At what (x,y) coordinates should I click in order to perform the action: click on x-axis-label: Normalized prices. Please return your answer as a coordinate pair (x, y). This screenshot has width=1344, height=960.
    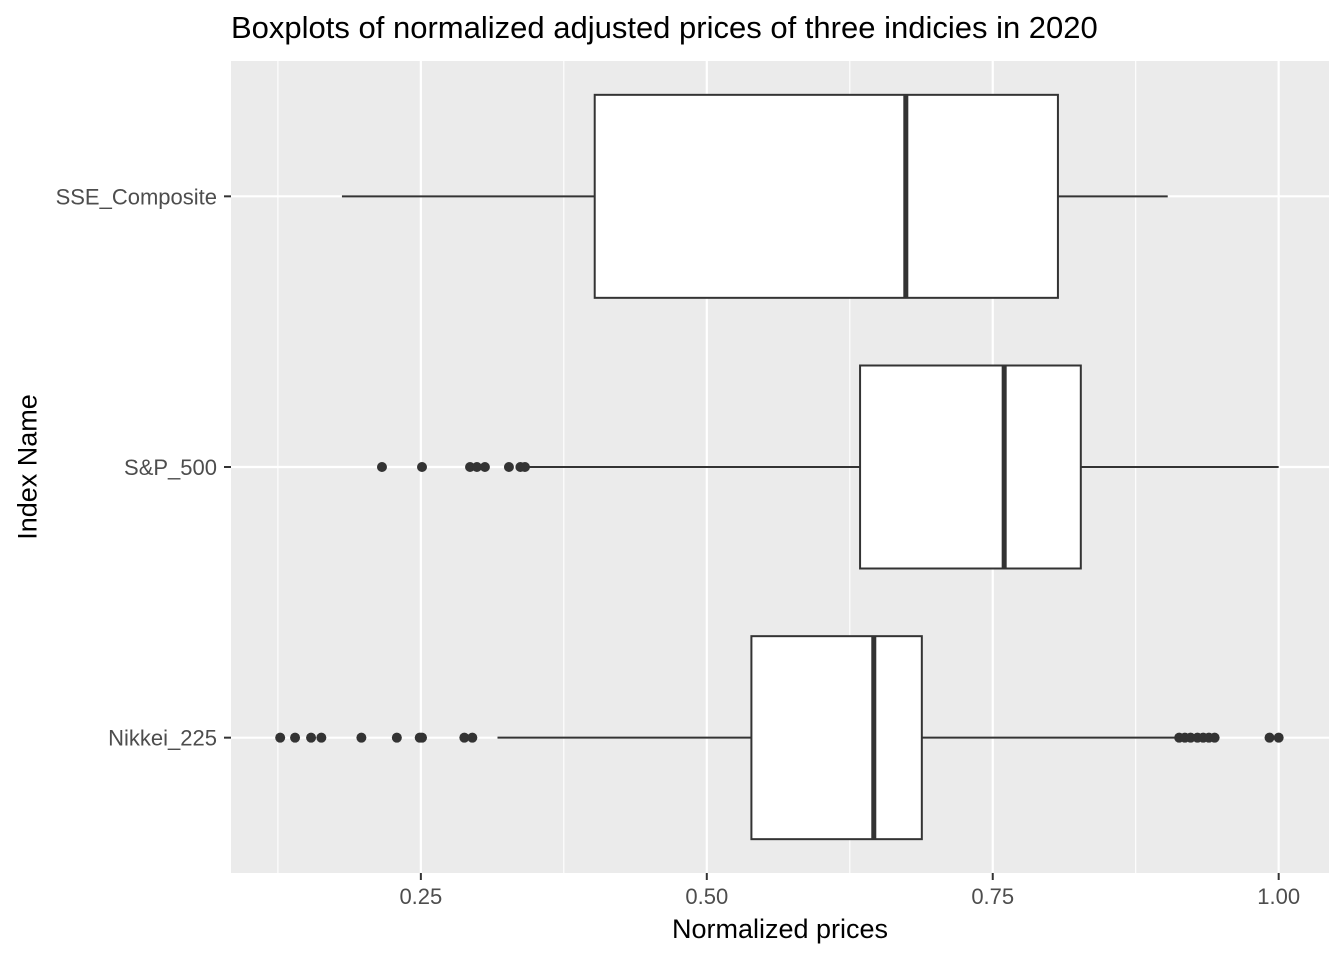
    Looking at the image, I should click on (780, 929).